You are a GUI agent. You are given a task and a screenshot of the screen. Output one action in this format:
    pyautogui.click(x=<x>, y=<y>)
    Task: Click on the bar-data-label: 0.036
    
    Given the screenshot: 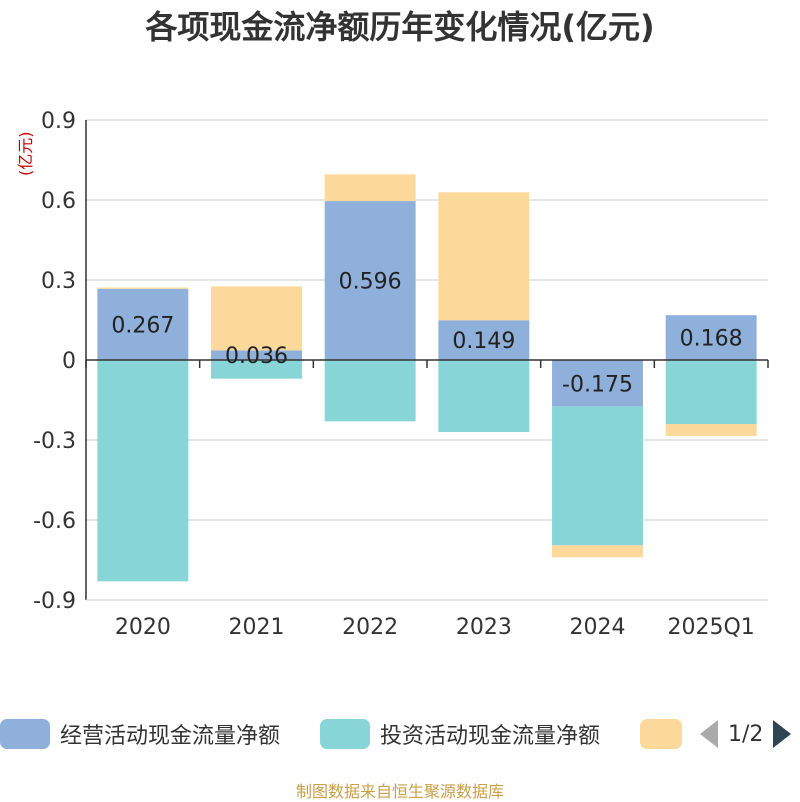 What is the action you would take?
    pyautogui.click(x=256, y=356)
    